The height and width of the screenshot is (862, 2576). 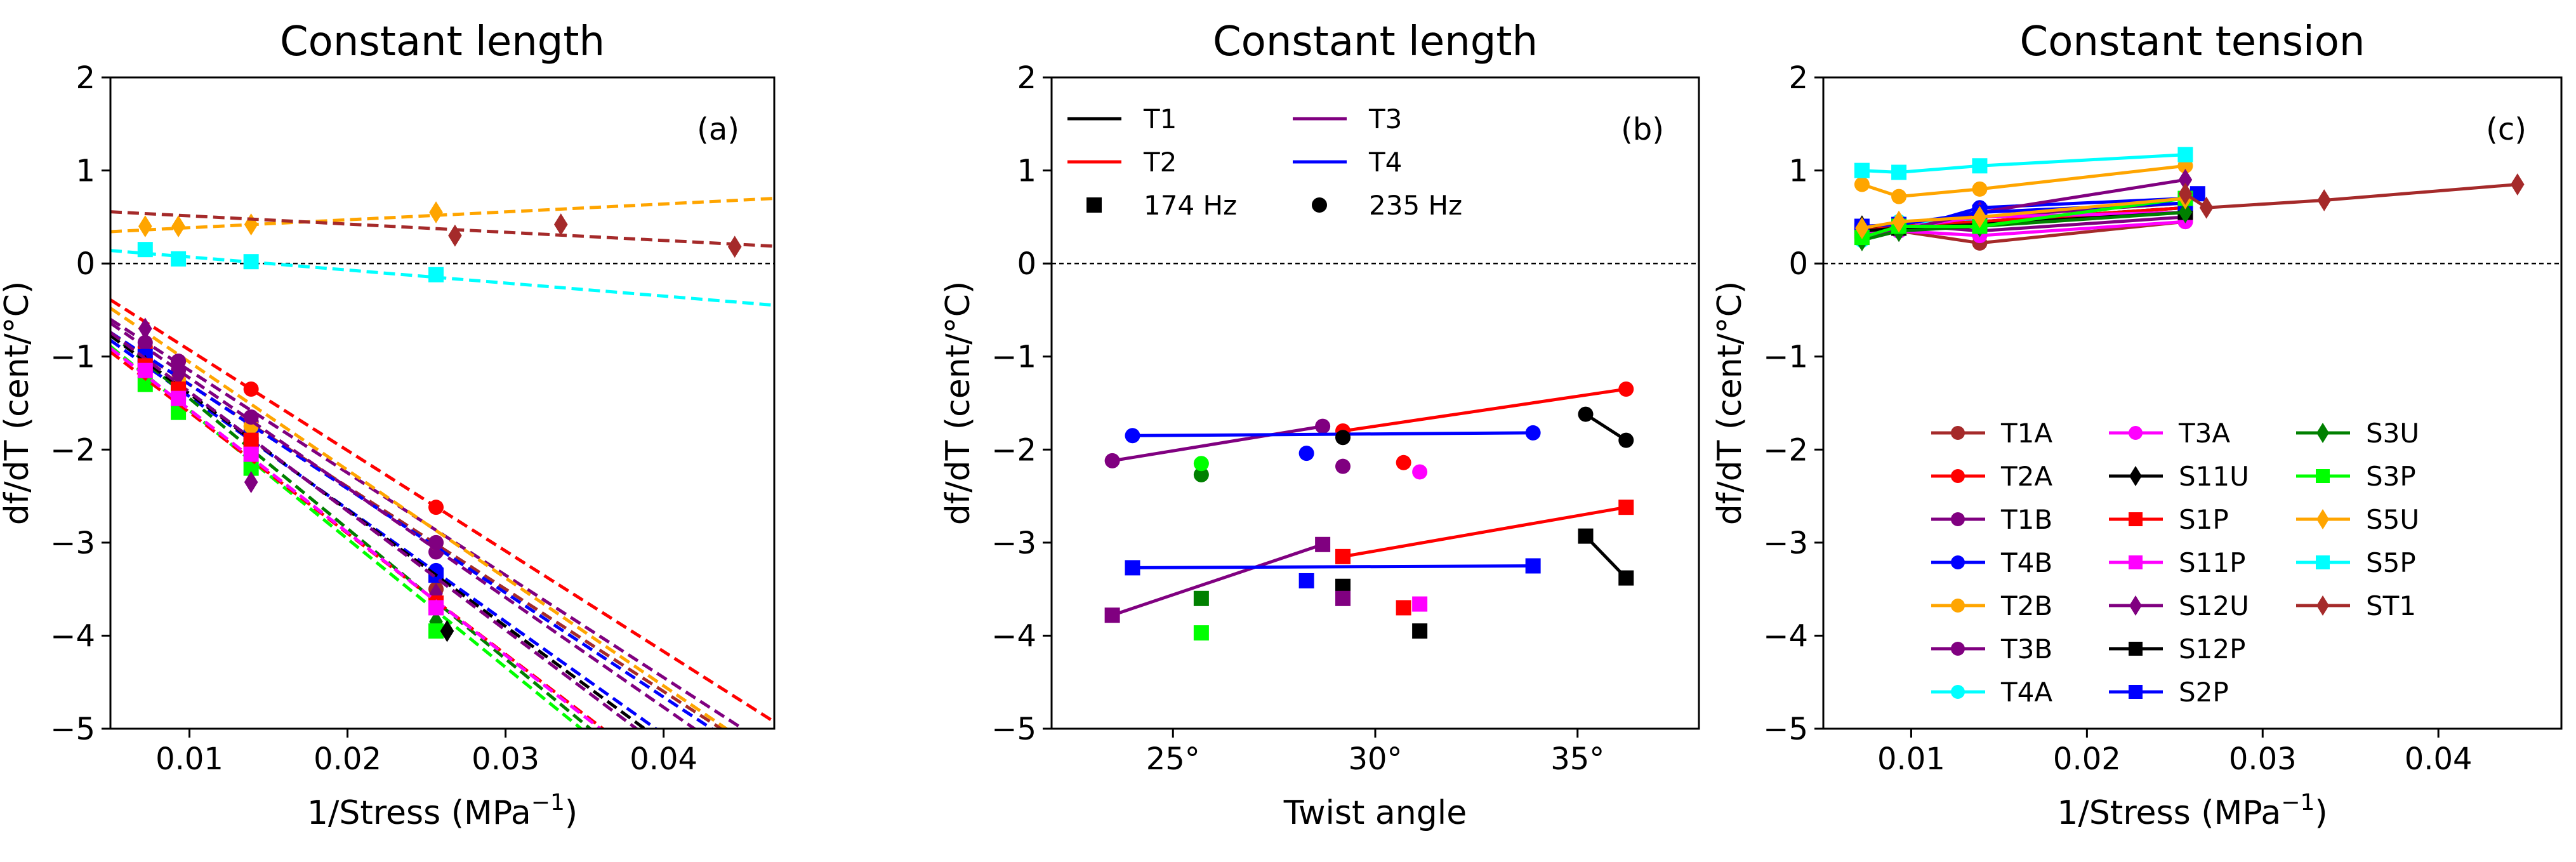 What do you see at coordinates (2204, 433) in the screenshot?
I see `legend-label: T3A` at bounding box center [2204, 433].